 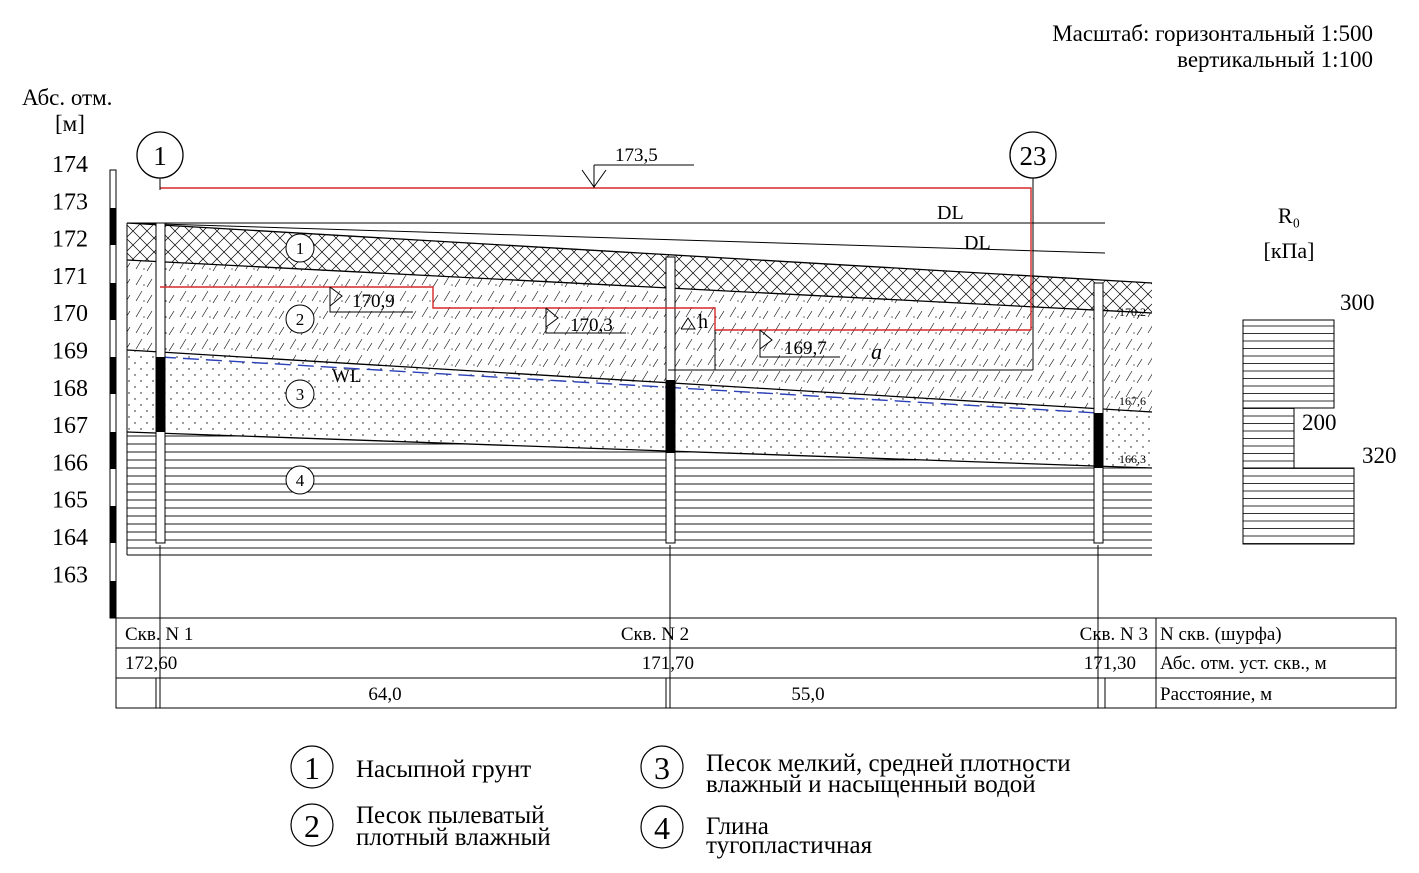 I want to click on layer-marker-2: 2, so click(x=300, y=319).